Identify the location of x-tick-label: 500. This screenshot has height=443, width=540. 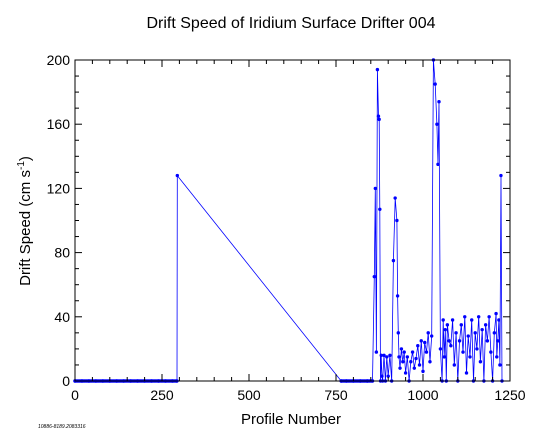
(249, 395).